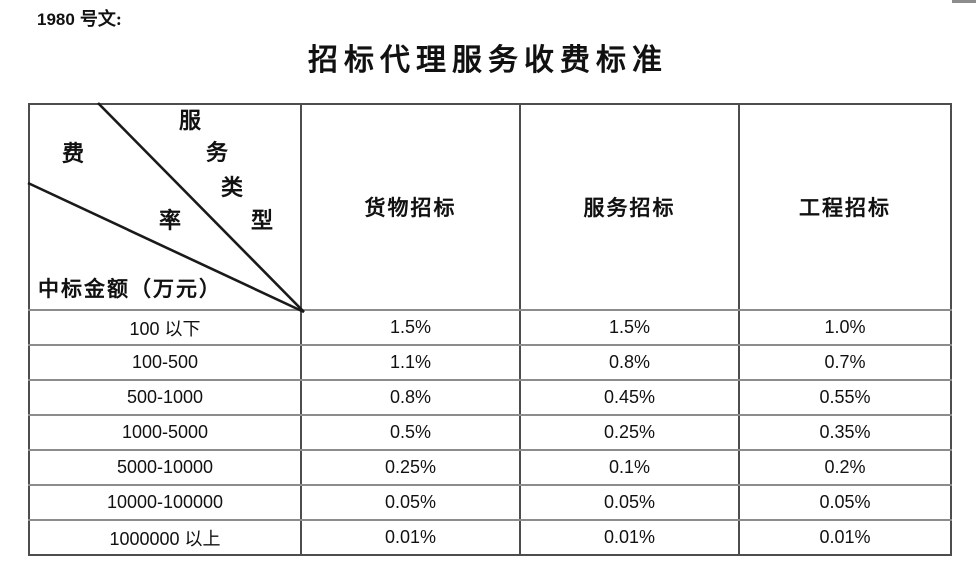 The height and width of the screenshot is (581, 976). I want to click on doc-ref-number: 1980, so click(56, 19).